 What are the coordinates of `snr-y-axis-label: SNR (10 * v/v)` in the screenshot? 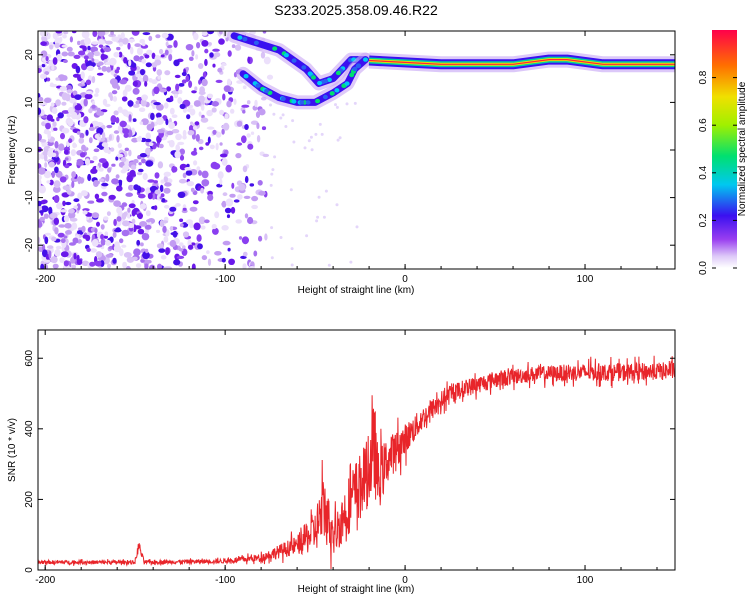 It's located at (12, 450).